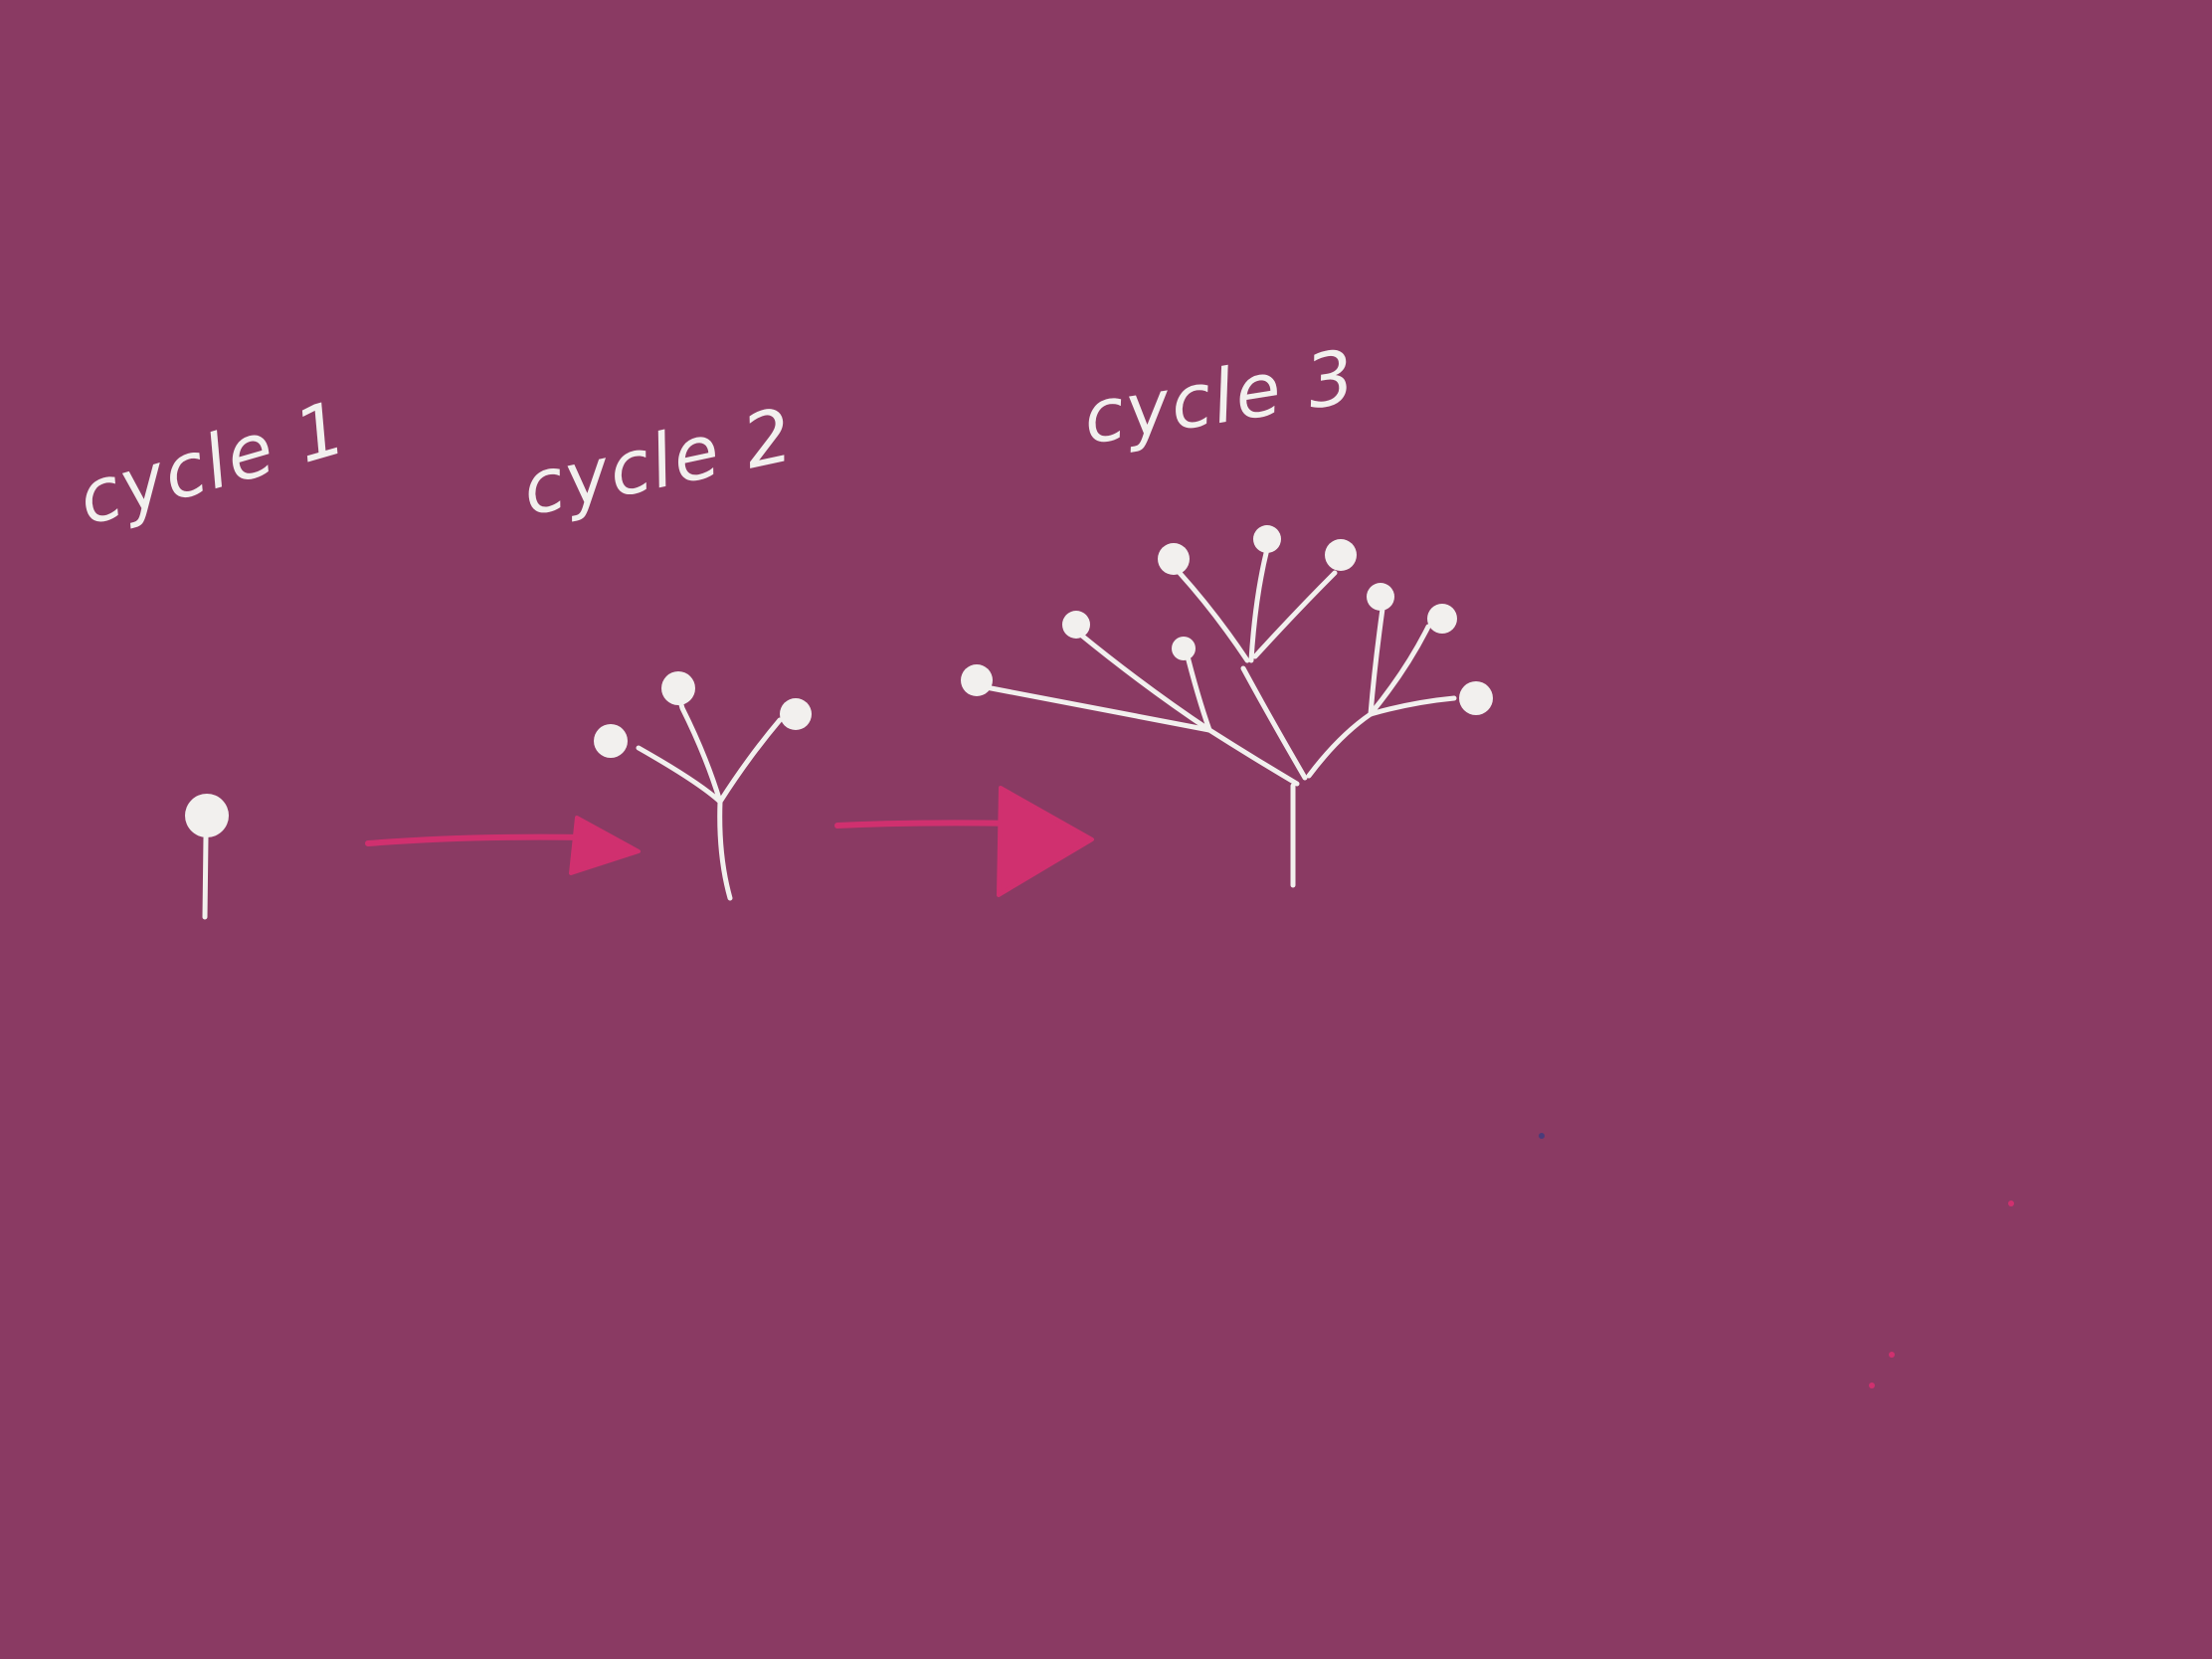 The width and height of the screenshot is (2212, 1659). I want to click on arrow-2-head, so click(1045, 841).